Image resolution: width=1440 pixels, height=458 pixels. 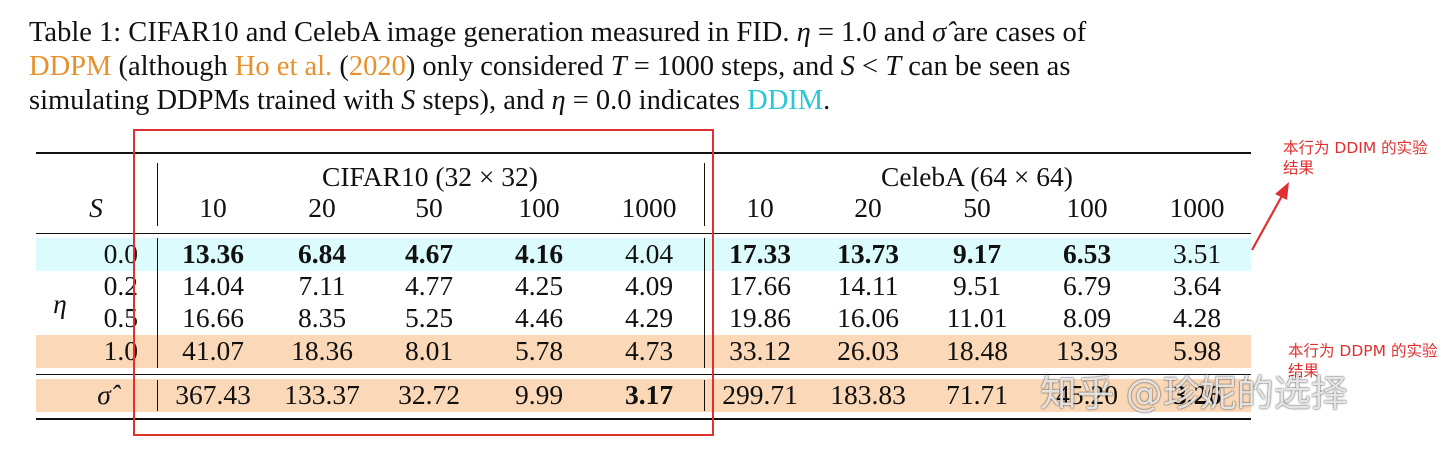 What do you see at coordinates (1197, 350) in the screenshot?
I see `fid-value-cell: 5.98` at bounding box center [1197, 350].